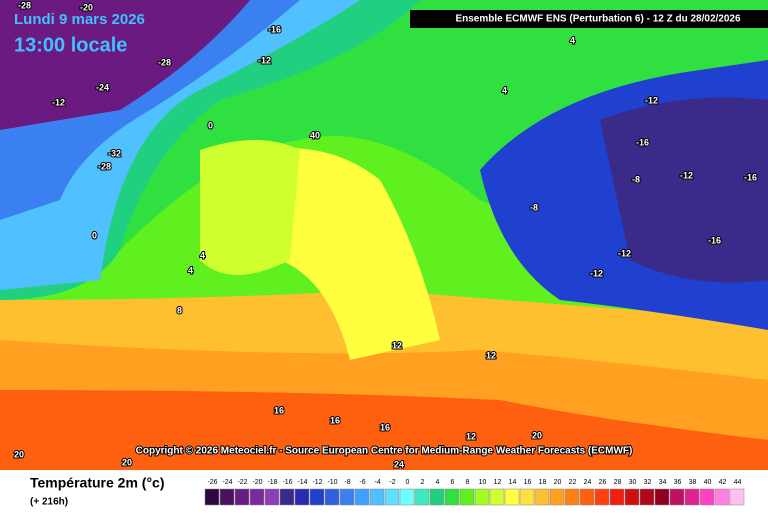 The height and width of the screenshot is (517, 768). What do you see at coordinates (79, 19) in the screenshot?
I see `date: Lundi 9 mars 2026` at bounding box center [79, 19].